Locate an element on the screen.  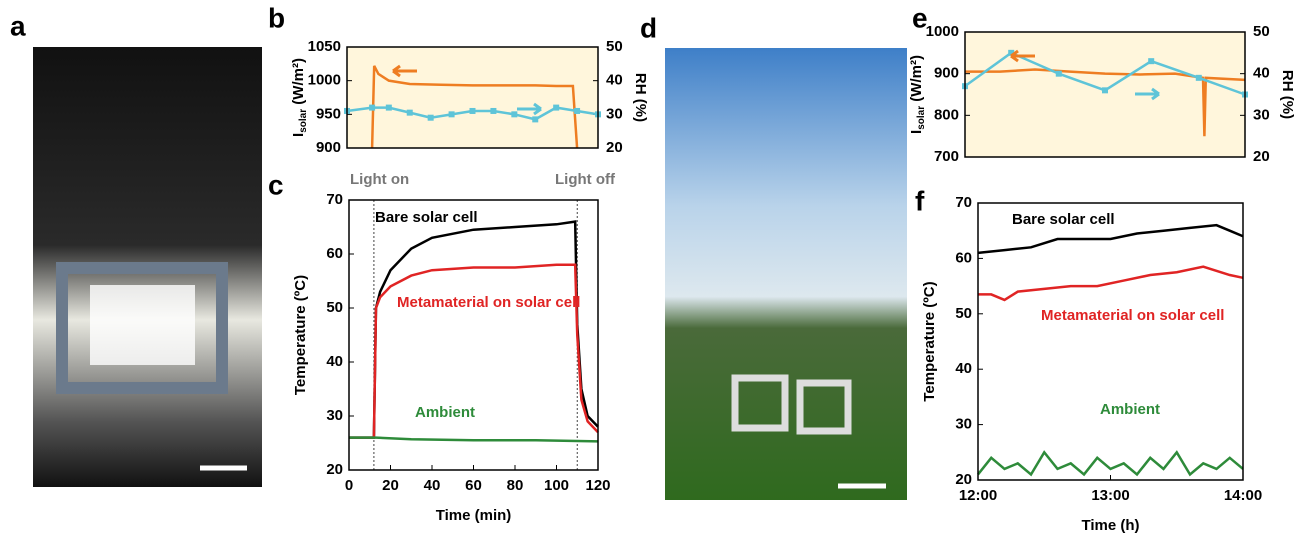
y-tick-label: 1050 is located at coordinates (324, 46).